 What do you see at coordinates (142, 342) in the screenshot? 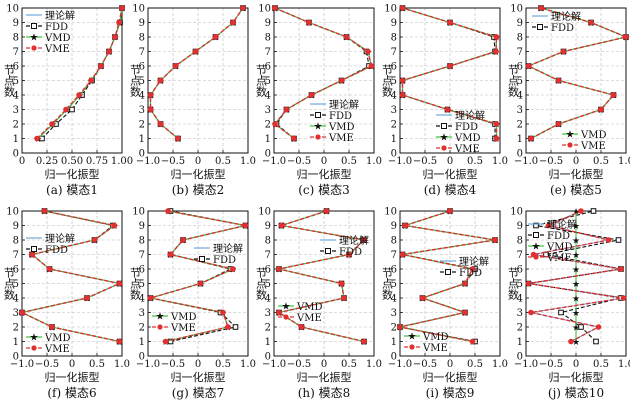
I see `ytick-label-6-1: 1` at bounding box center [142, 342].